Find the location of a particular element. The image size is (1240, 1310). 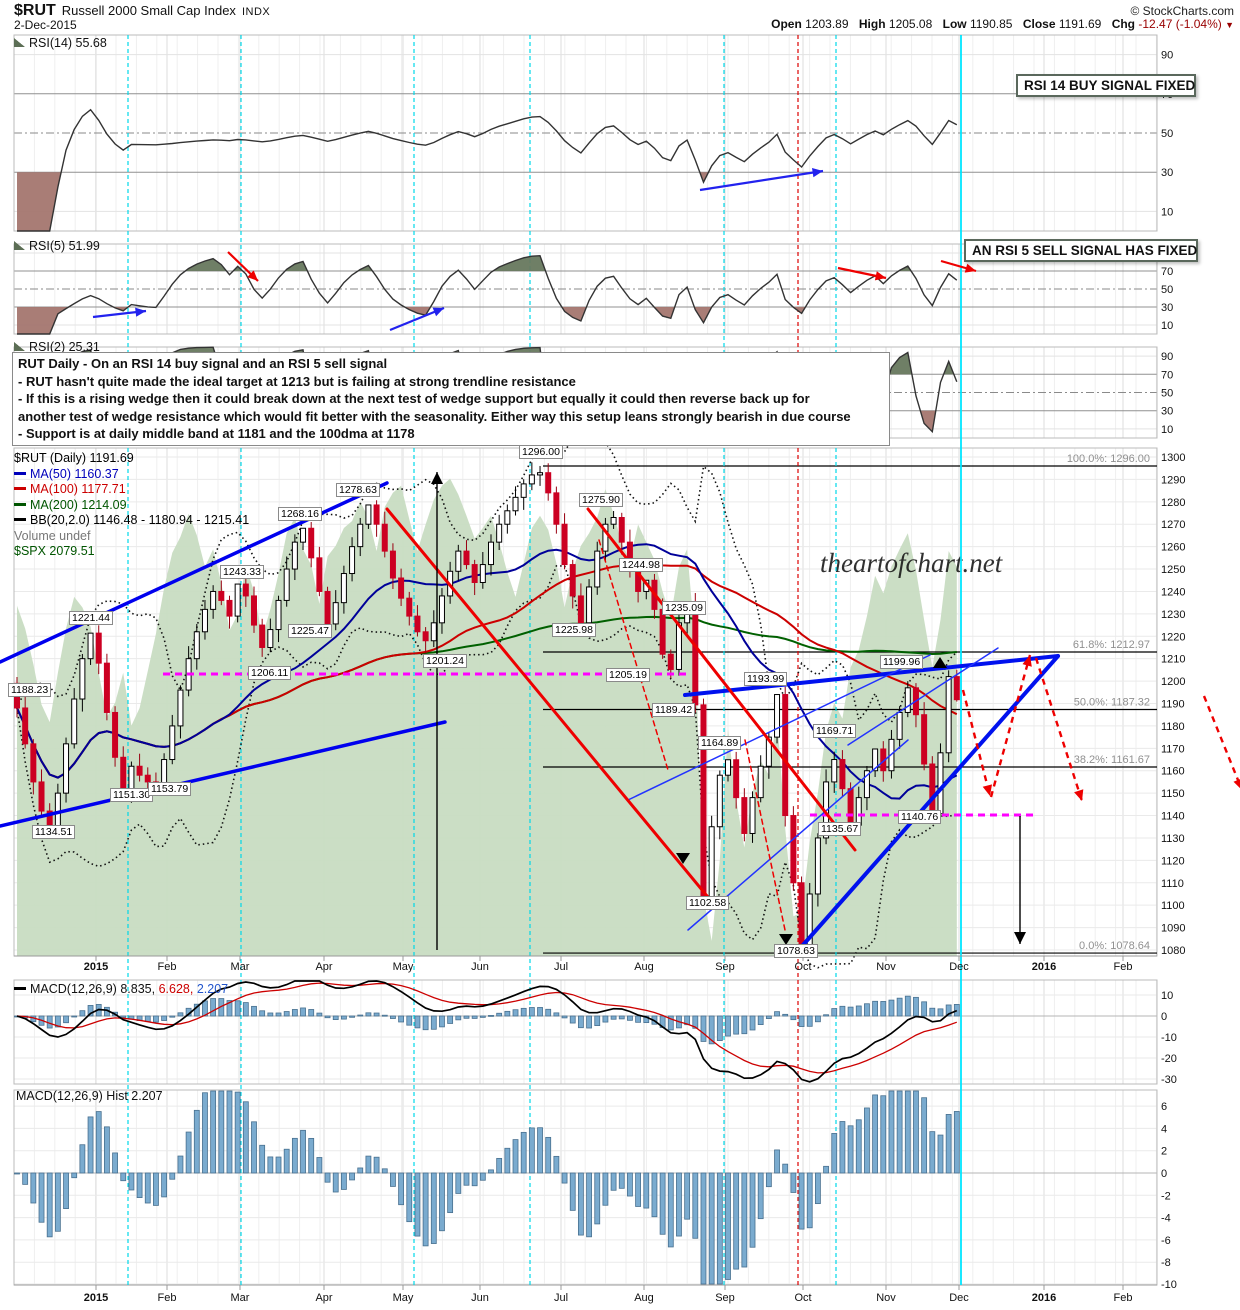

svg-text: 1290 is located at coordinates (1173, 480).